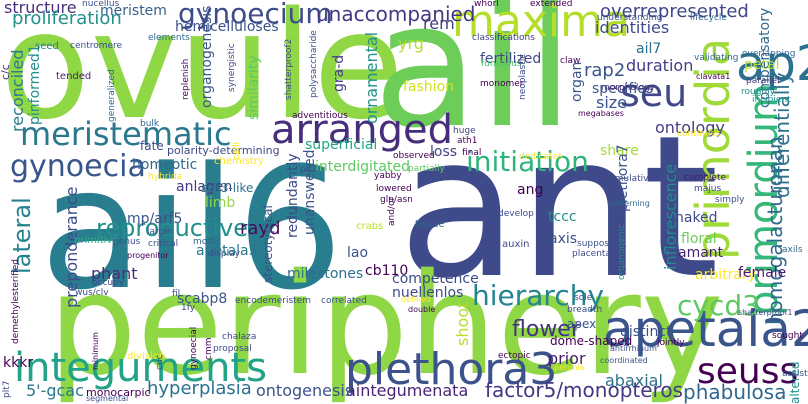 The image size is (808, 404). I want to click on word-arranged: arranged, so click(362, 130).